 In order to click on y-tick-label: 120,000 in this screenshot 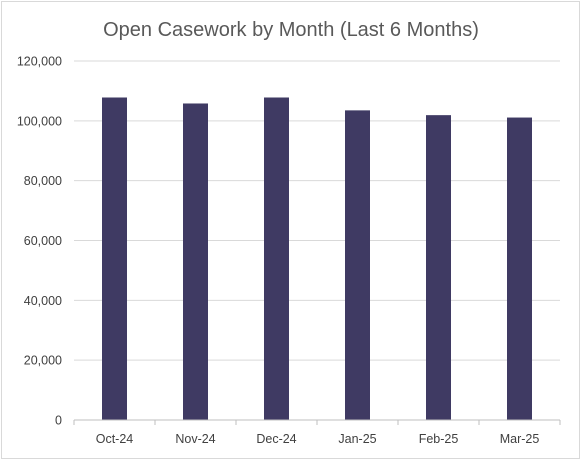, I will do `click(39, 62)`.